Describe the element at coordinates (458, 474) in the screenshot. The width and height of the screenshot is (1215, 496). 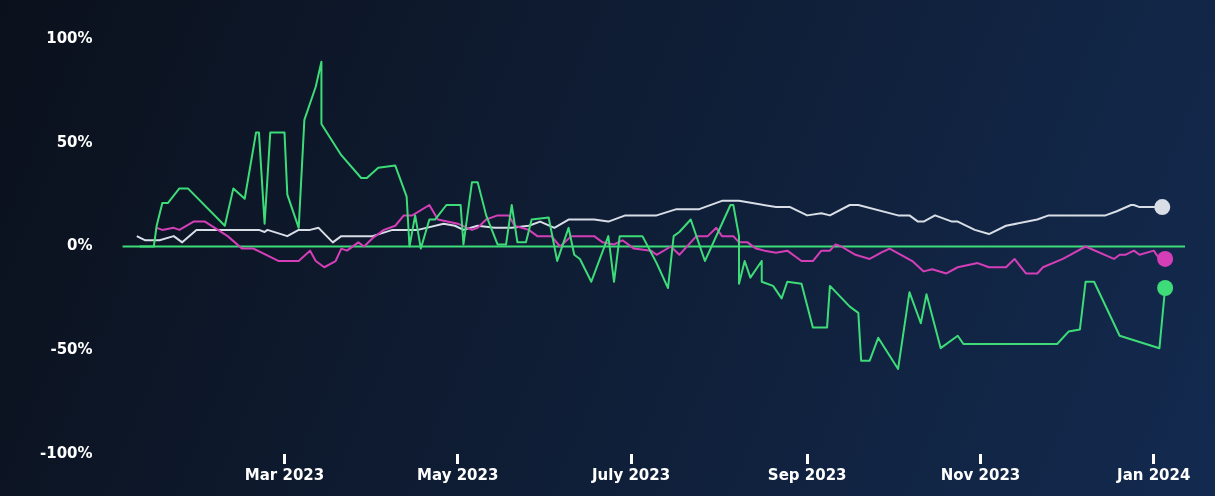
I see `x-tick-label: May 2023` at that location.